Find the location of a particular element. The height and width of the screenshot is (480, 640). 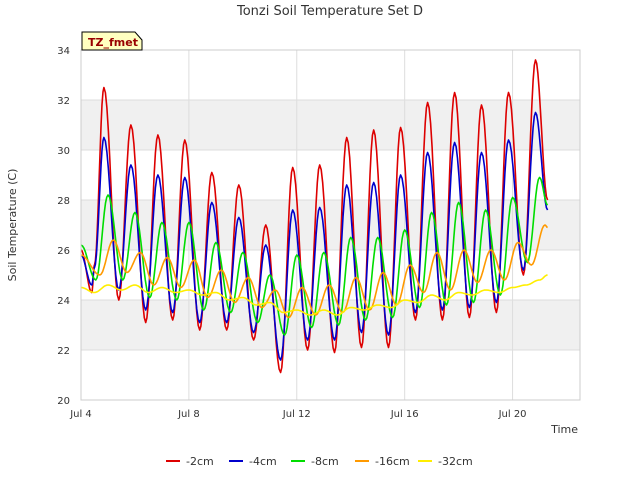

legend-label: -32cm is located at coordinates (455, 461).